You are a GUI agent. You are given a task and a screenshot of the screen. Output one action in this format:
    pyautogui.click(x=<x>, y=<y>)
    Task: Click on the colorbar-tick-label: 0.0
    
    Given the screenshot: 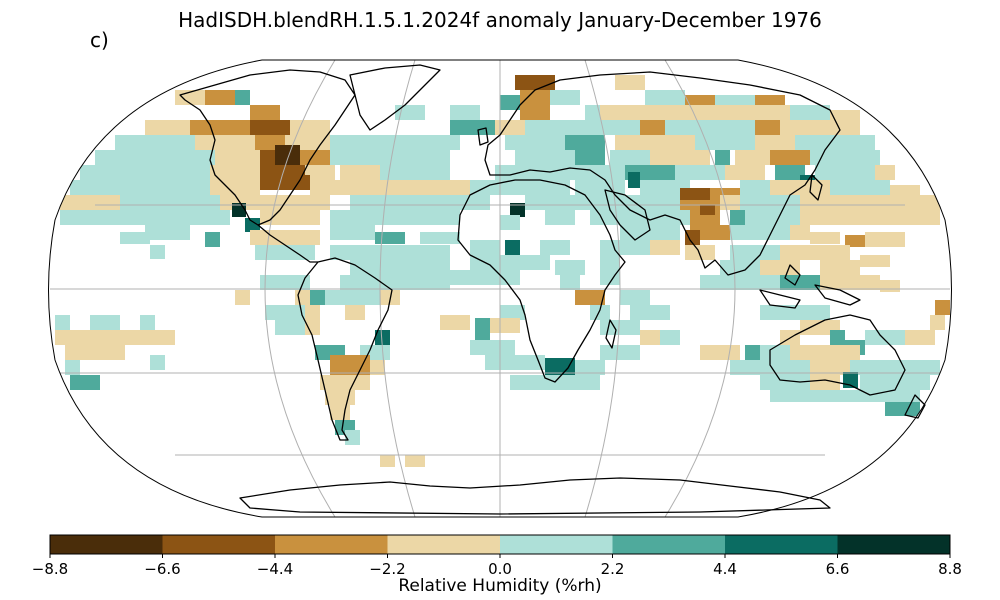 What is the action you would take?
    pyautogui.click(x=500, y=569)
    